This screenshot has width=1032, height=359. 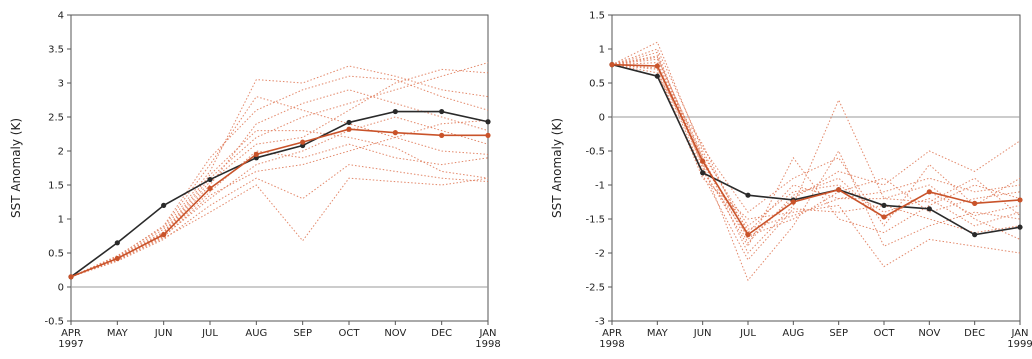 What do you see at coordinates (279, 221) in the screenshot?
I see `ensemble-member-line` at bounding box center [279, 221].